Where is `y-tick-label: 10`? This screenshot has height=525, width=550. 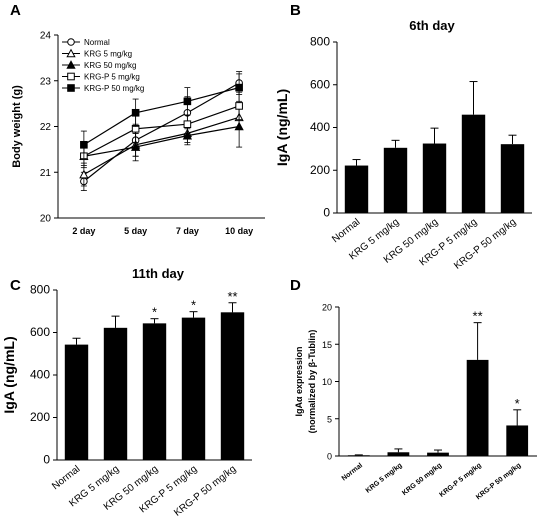
y-tick-label: 10 is located at coordinates (327, 382).